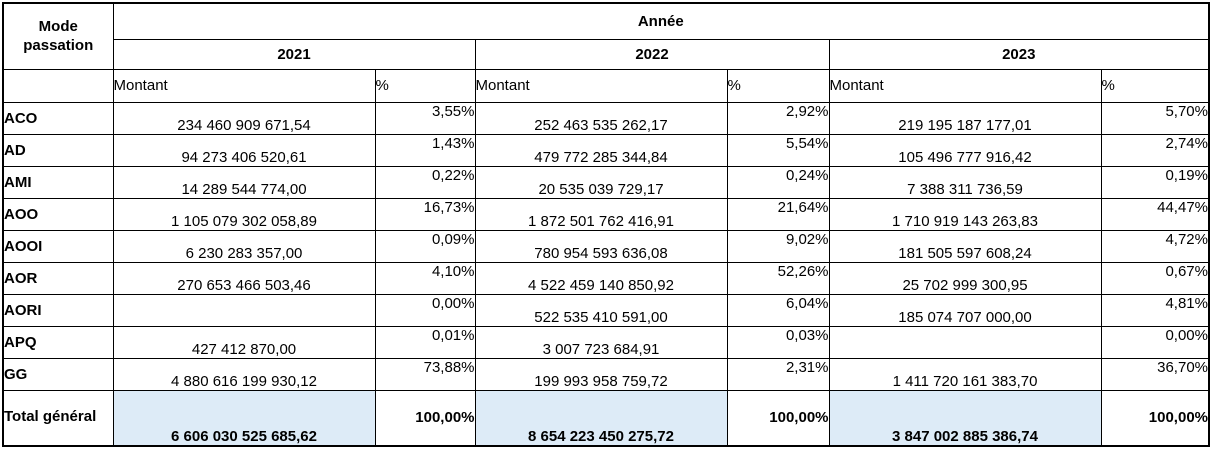 This screenshot has width=1210, height=466. What do you see at coordinates (425, 374) in the screenshot?
I see `percent-cell: 73,88%` at bounding box center [425, 374].